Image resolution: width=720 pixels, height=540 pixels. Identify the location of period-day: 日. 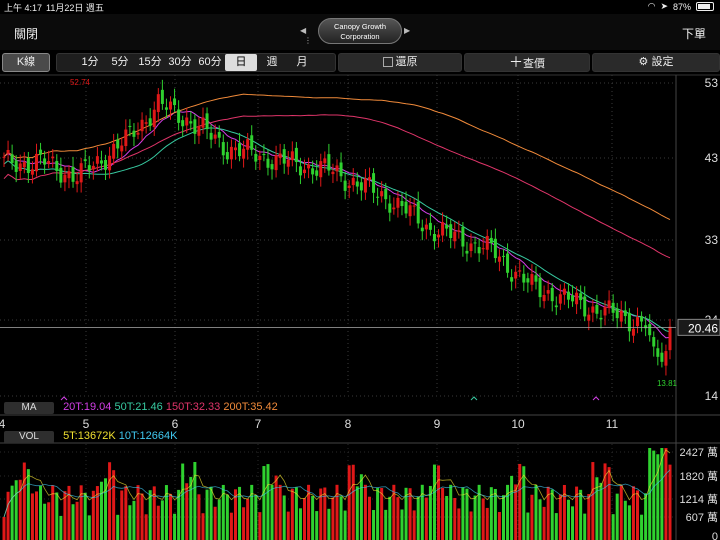
(241, 62).